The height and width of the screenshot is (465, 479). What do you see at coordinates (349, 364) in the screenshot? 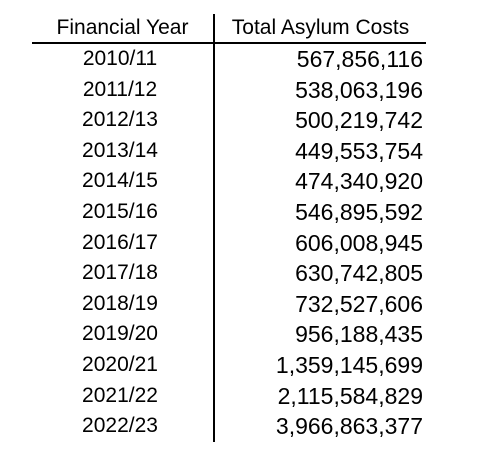
I see `total-cost-cell: 1,359,145,699` at bounding box center [349, 364].